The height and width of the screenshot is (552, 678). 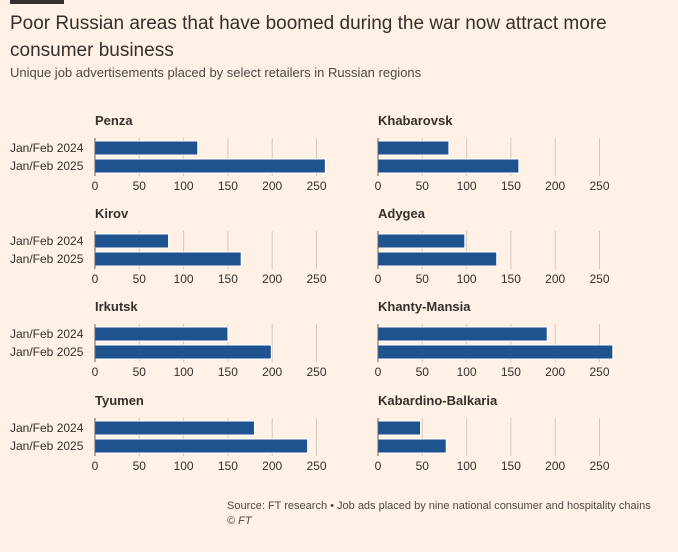 I want to click on panel-title-adygea: Adygea, so click(x=402, y=213).